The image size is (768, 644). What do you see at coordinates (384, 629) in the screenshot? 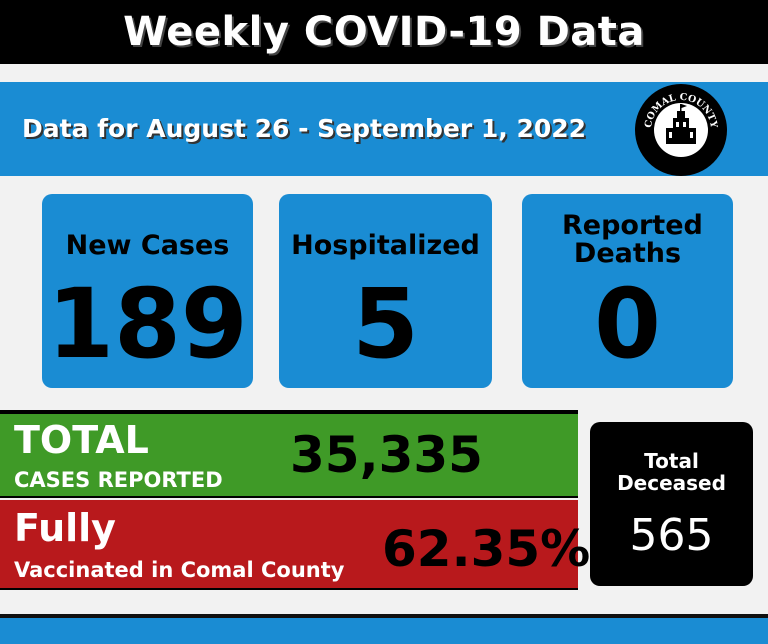
I see `footer-bar` at bounding box center [384, 629].